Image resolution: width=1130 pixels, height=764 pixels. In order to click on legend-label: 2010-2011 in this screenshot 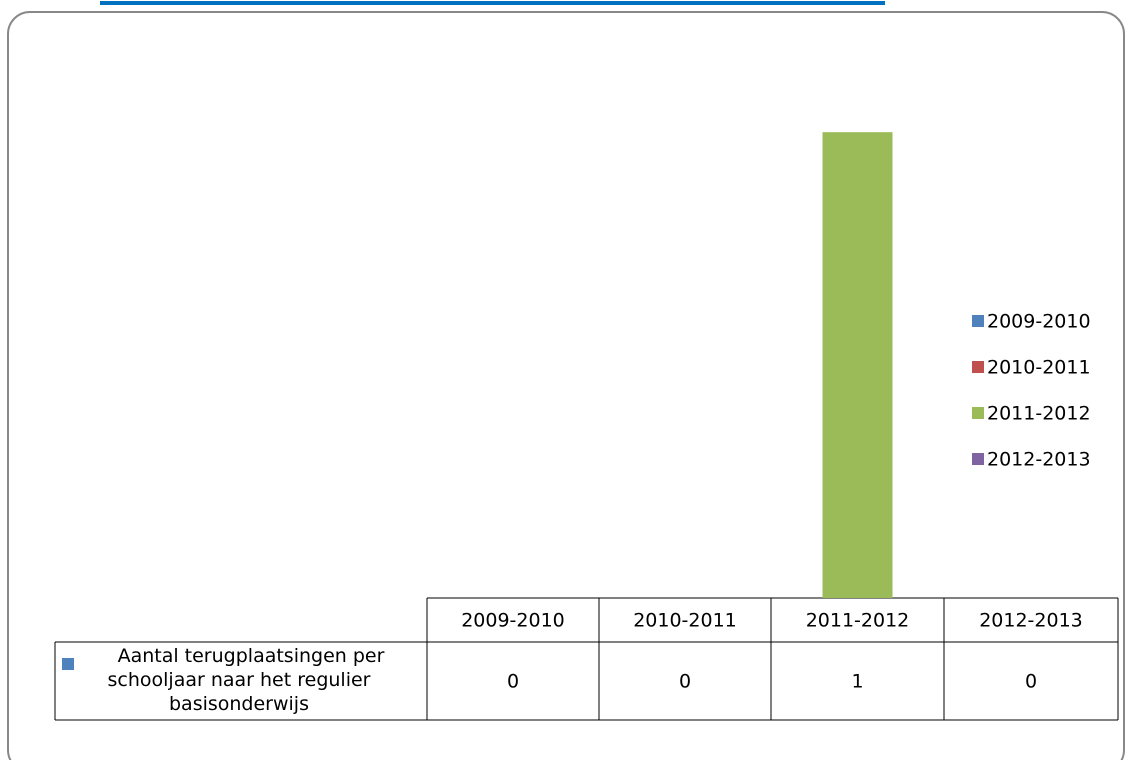, I will do `click(1039, 368)`.